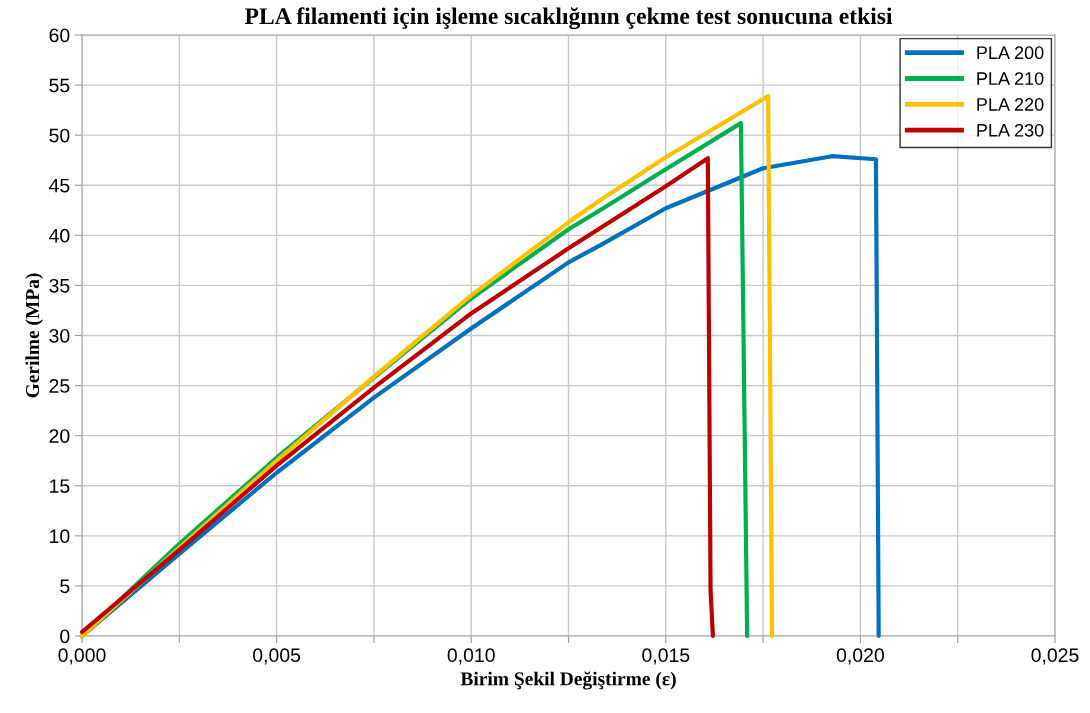 The width and height of the screenshot is (1090, 713). What do you see at coordinates (59, 285) in the screenshot?
I see `y-tick-label: 35` at bounding box center [59, 285].